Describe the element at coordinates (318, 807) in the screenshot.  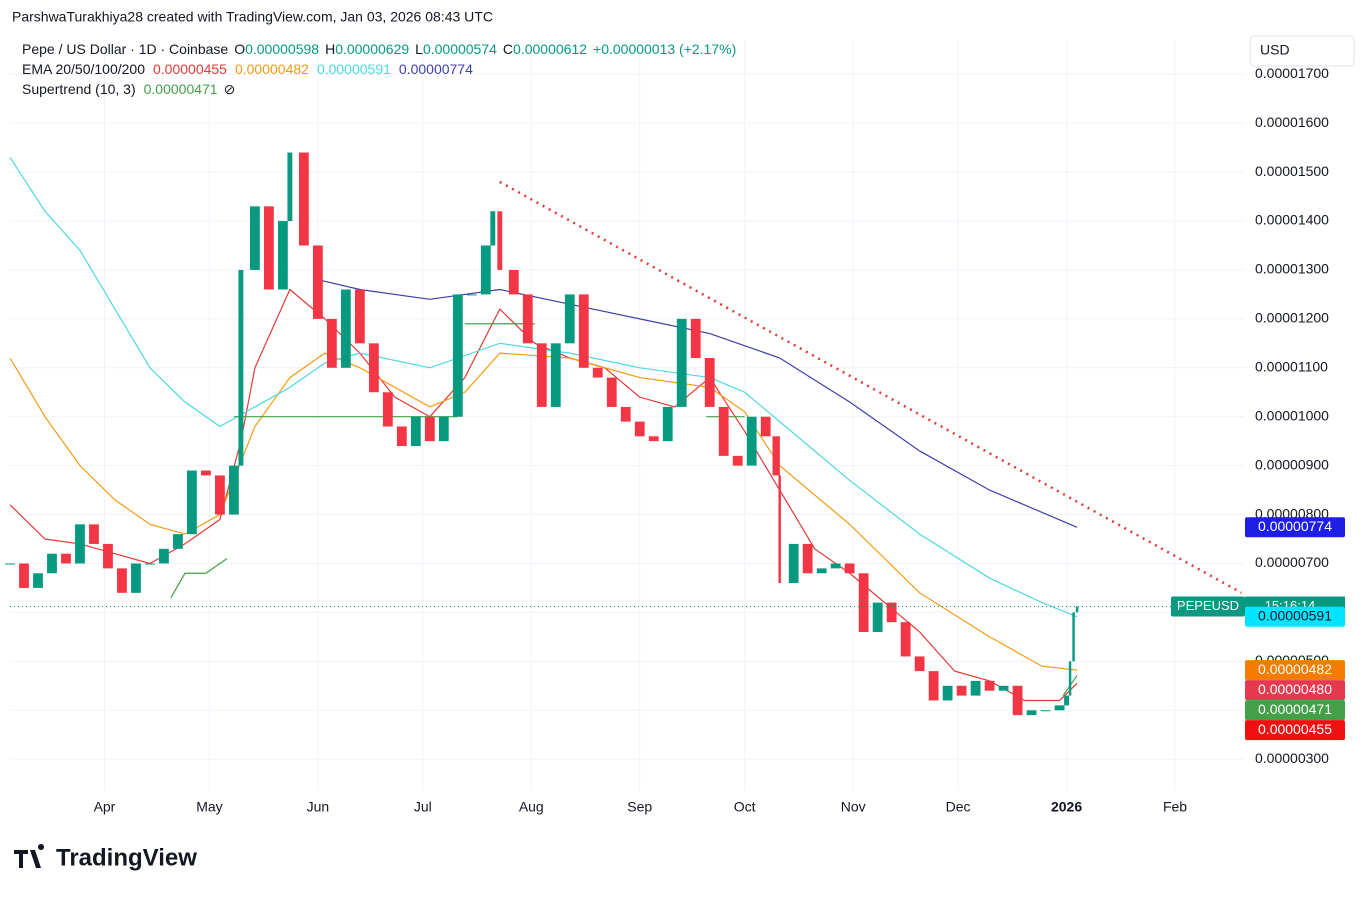
I see `x-tick-label: Jun` at that location.